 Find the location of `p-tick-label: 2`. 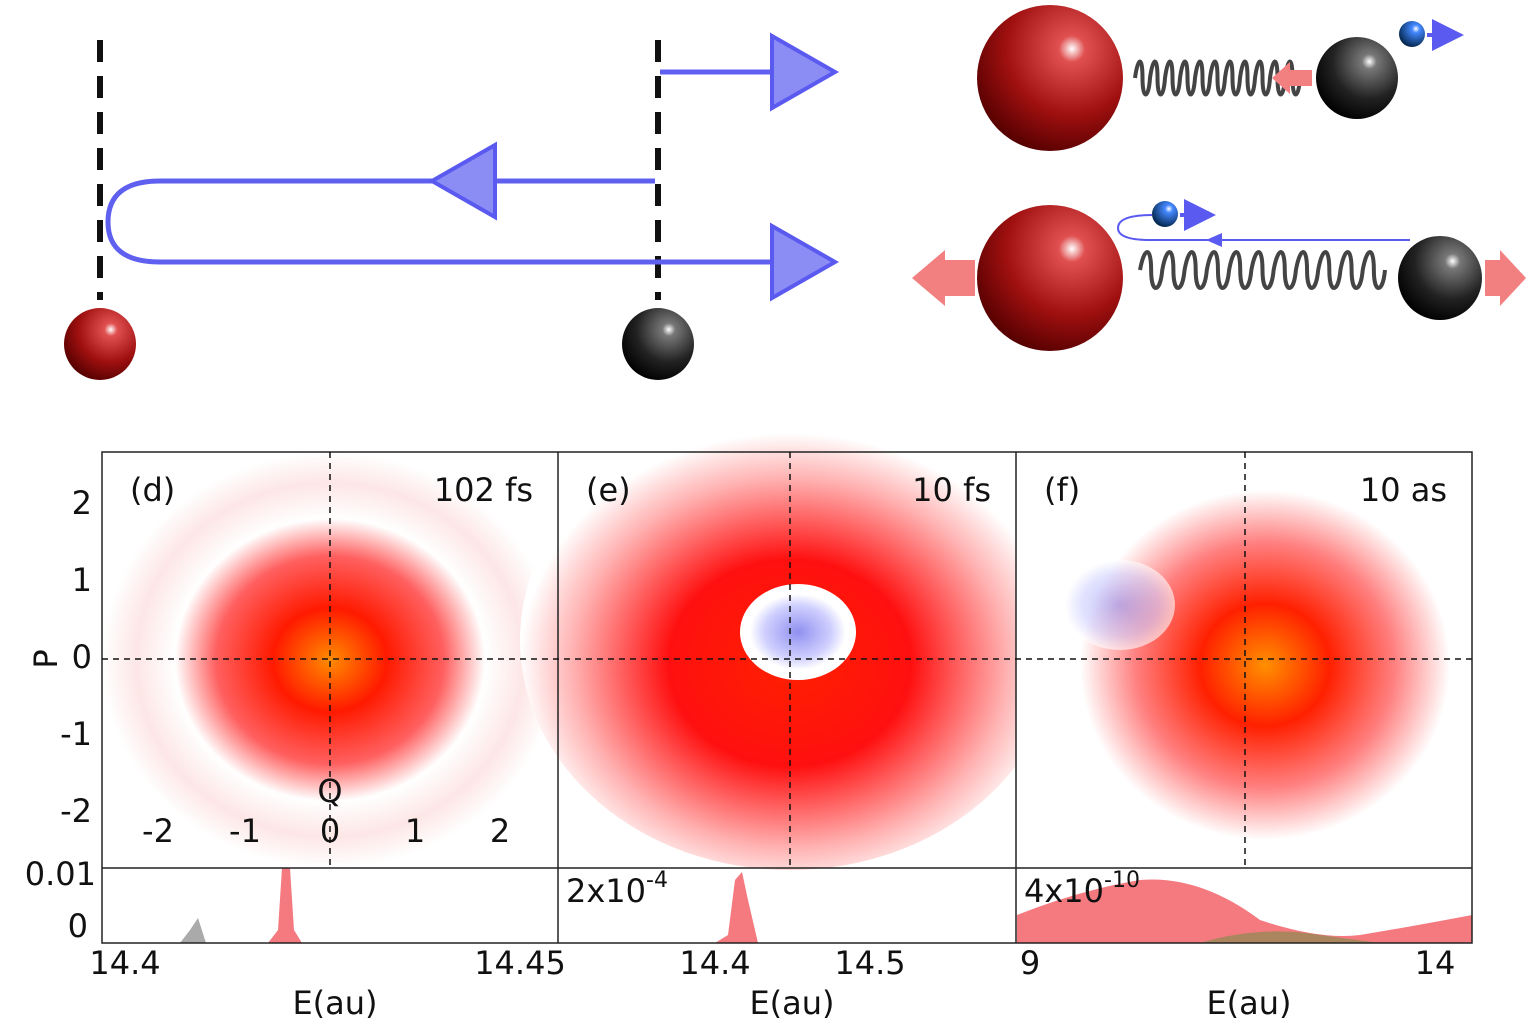

p-tick-label: 2 is located at coordinates (82, 503).